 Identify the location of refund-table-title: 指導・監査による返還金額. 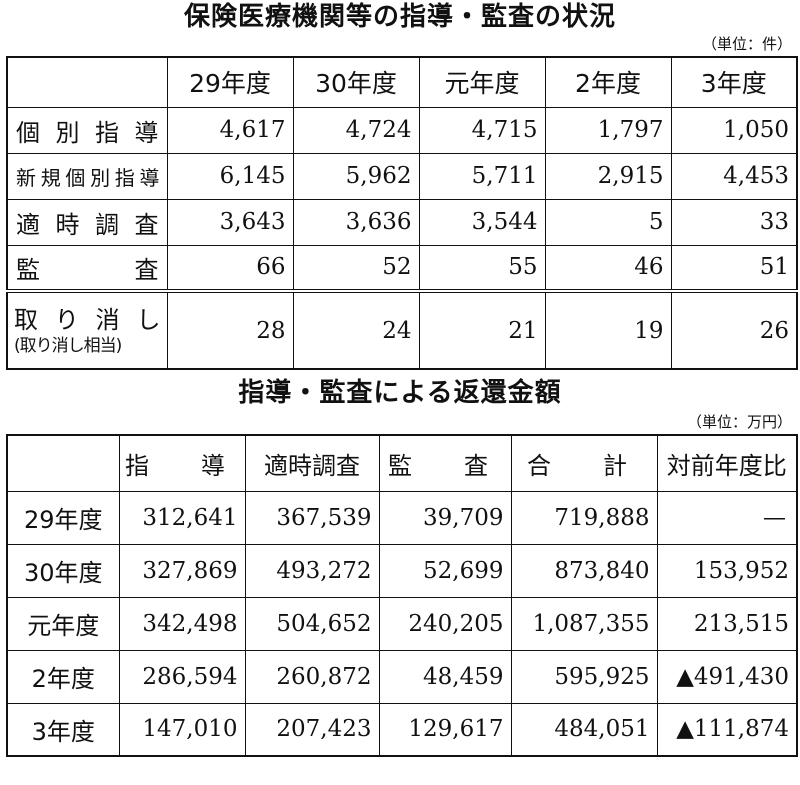
(400, 393).